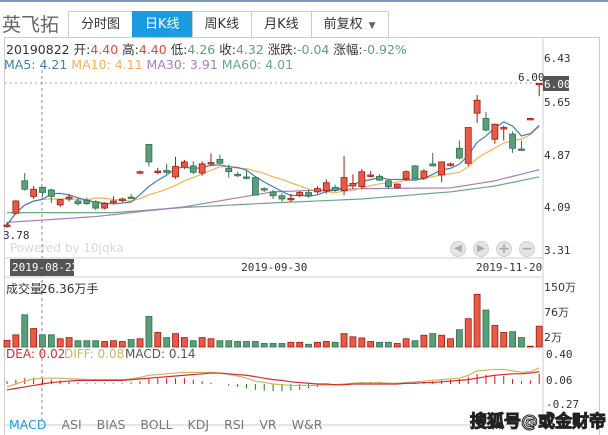  Describe the element at coordinates (94, 354) in the screenshot. I see `diff-label: DIFF: 0.08` at that location.